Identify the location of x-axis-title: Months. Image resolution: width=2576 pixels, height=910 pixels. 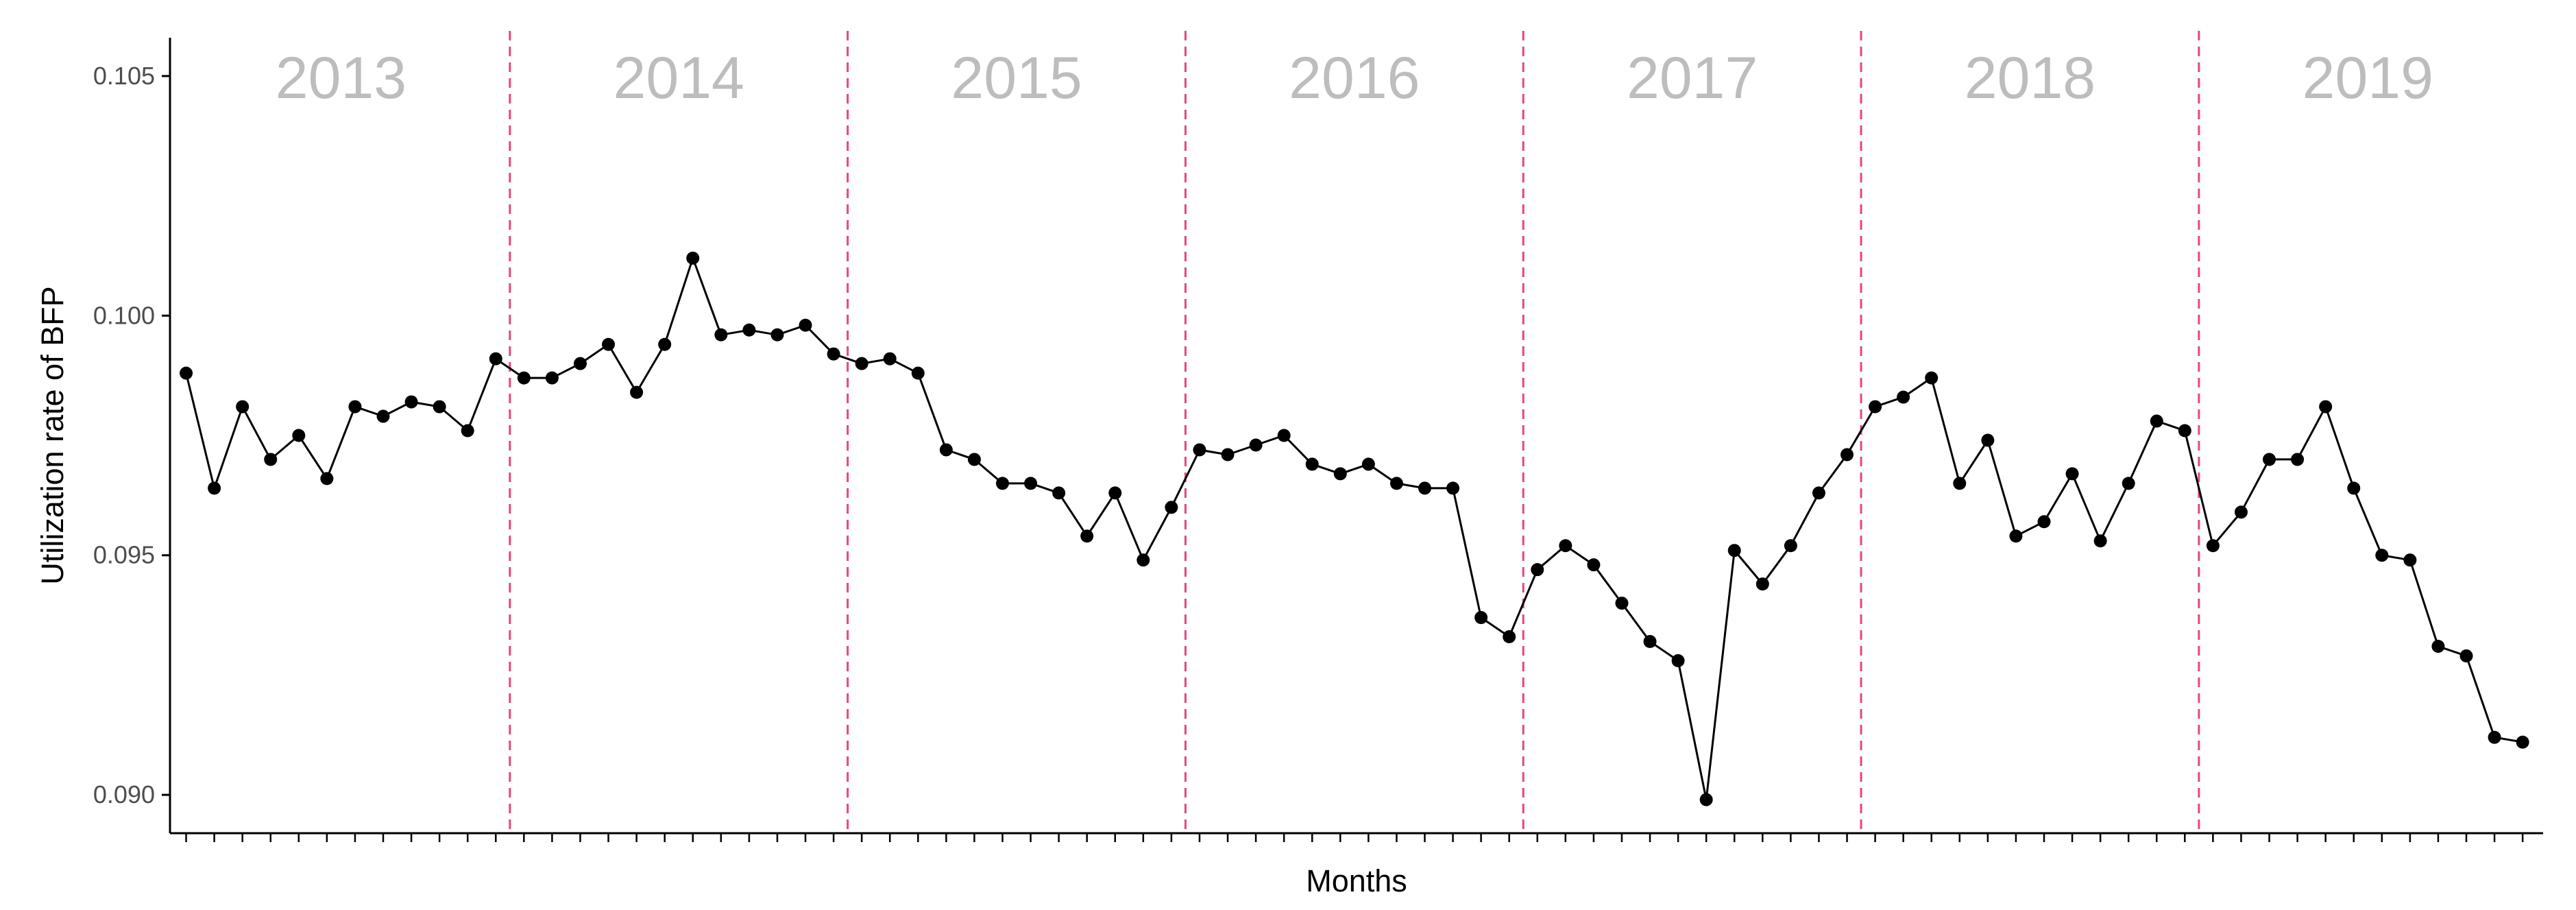
(1356, 880).